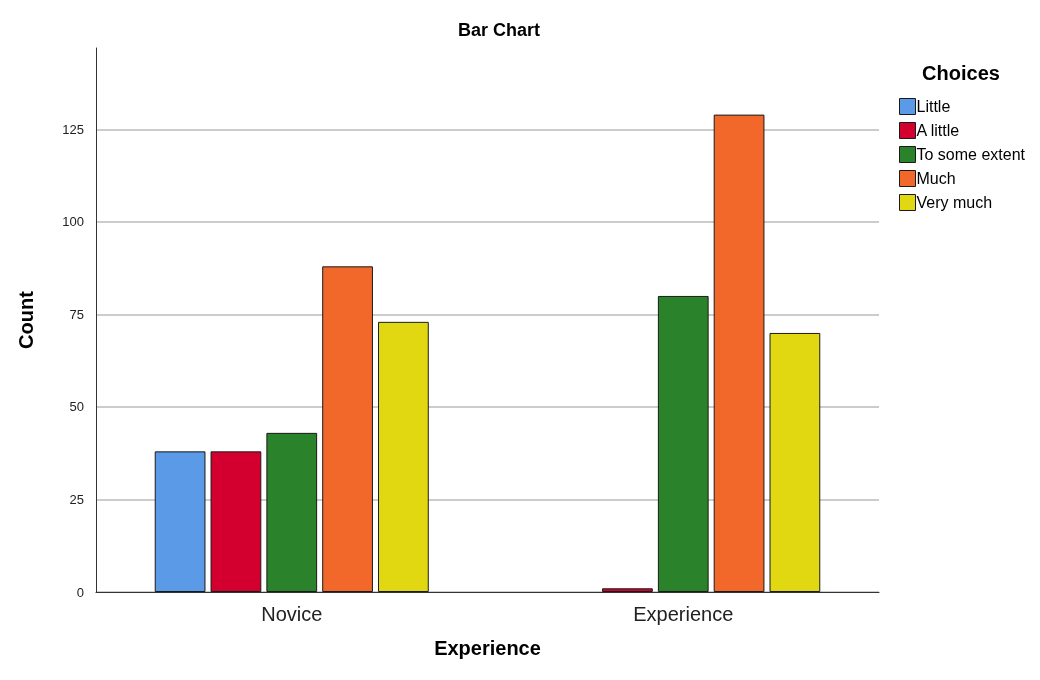 The image size is (1040, 680). I want to click on y-tick-label: 0, so click(80, 592).